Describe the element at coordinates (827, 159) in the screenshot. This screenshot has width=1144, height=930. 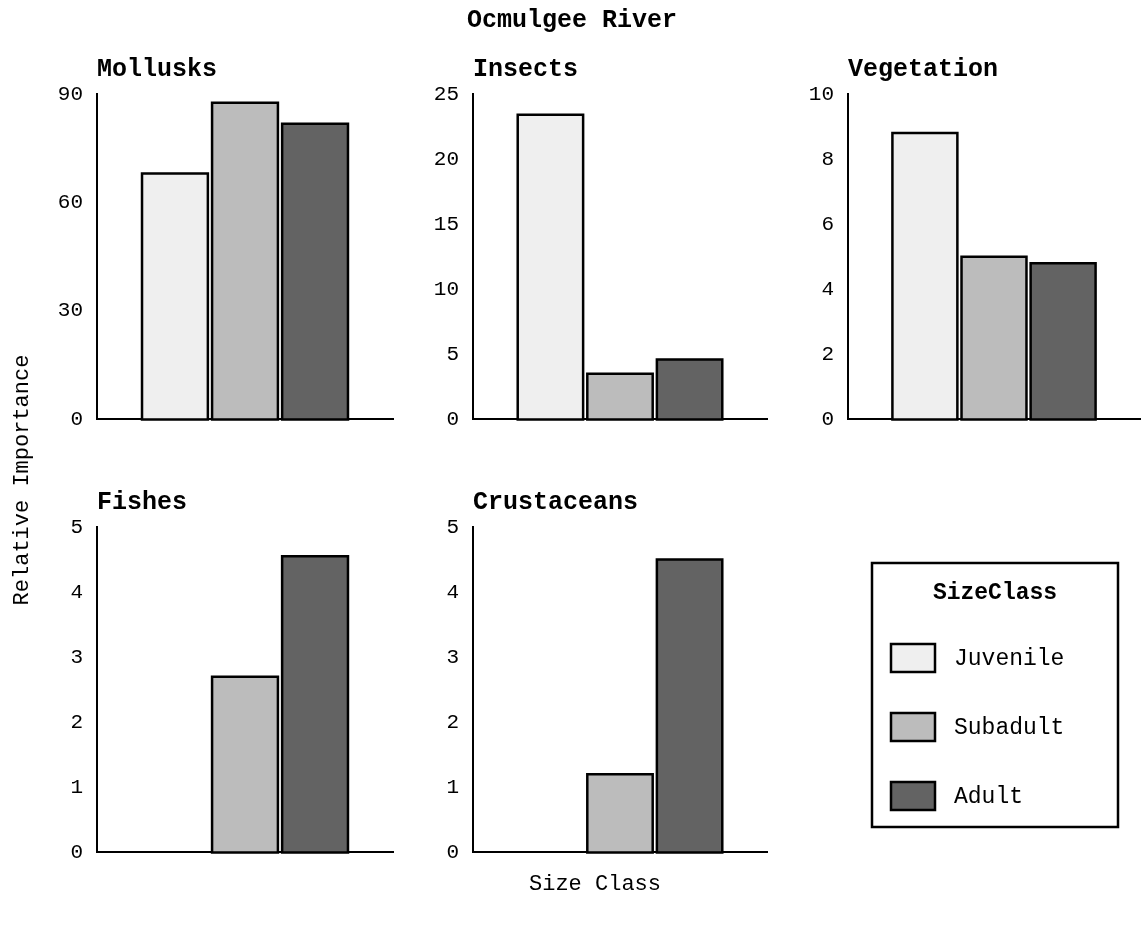
I see `y-tick-label: 8` at that location.